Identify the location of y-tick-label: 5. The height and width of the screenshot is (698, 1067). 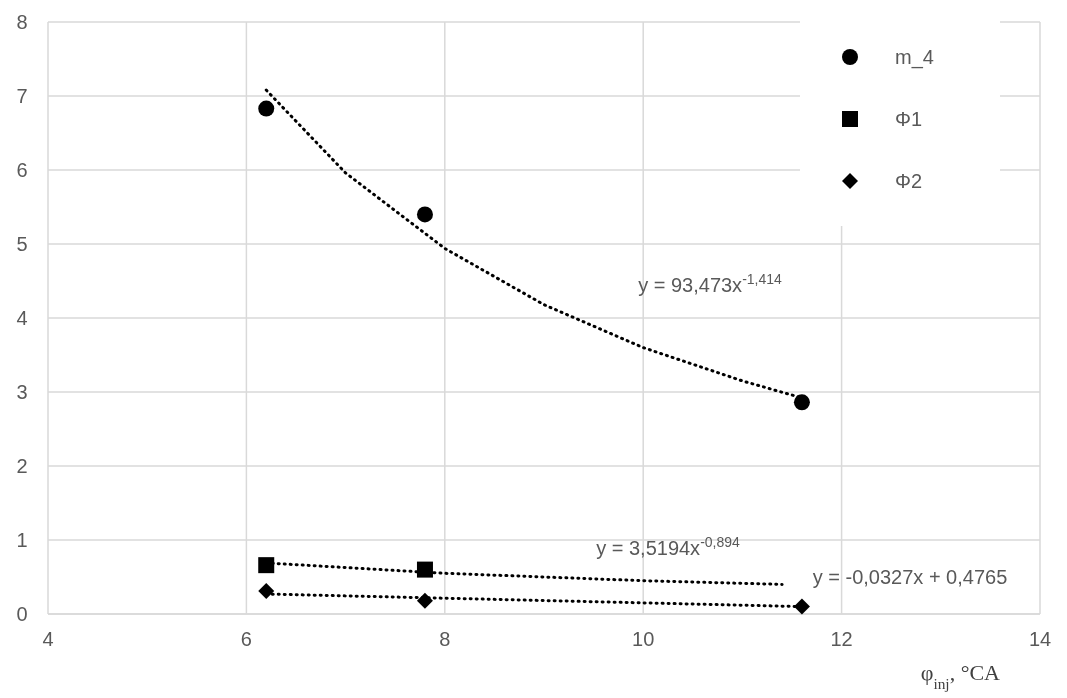
(22, 244).